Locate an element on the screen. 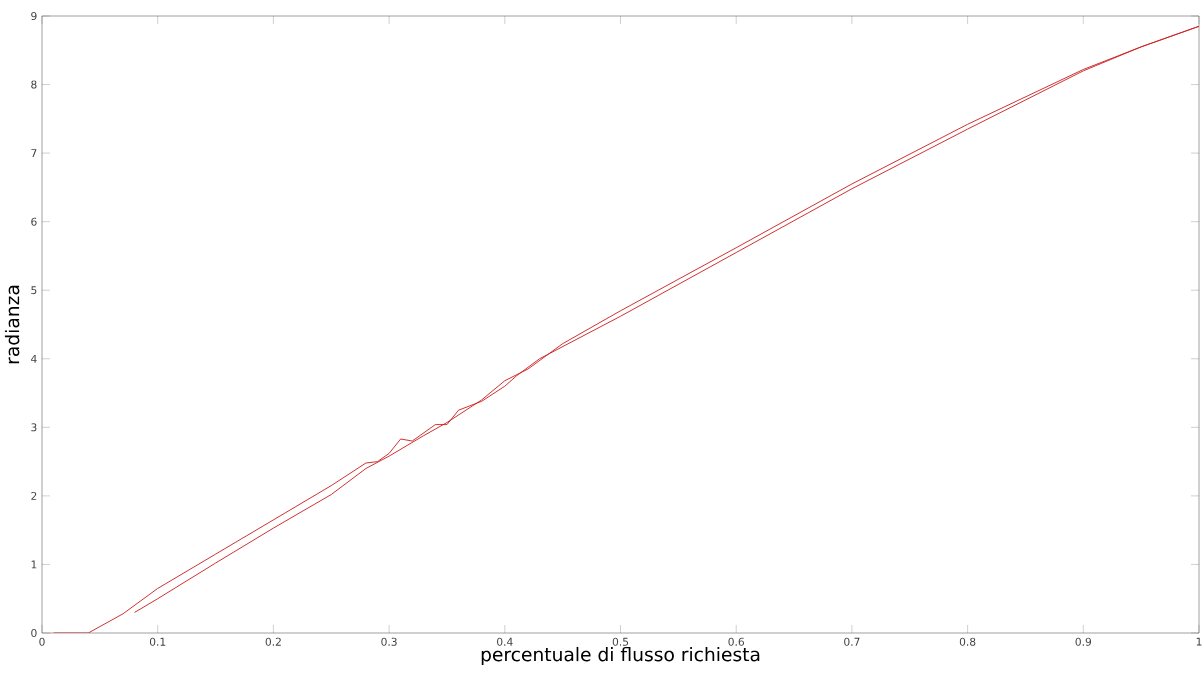  x-tick-label: 0.7 is located at coordinates (852, 641).